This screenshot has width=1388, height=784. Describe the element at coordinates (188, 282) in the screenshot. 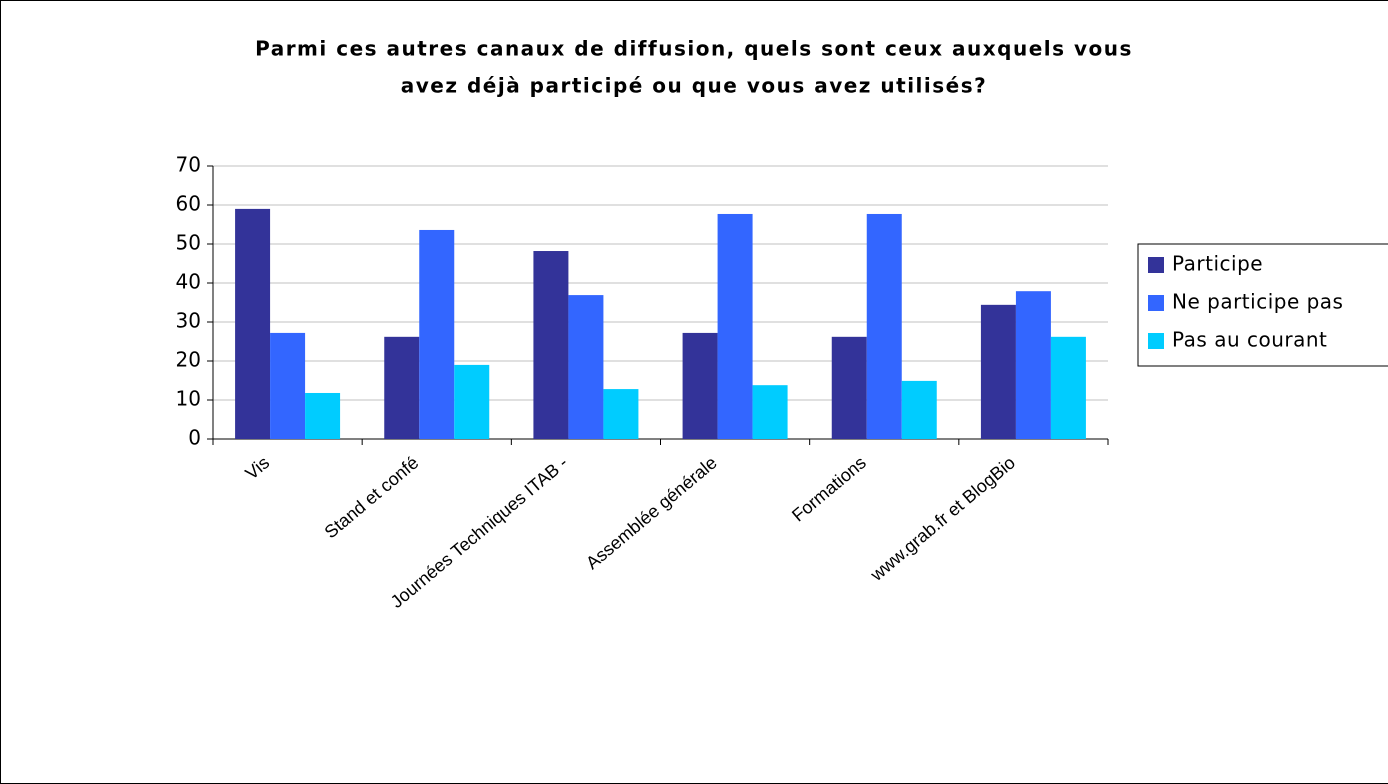

I see `y-tick-label: 40` at that location.